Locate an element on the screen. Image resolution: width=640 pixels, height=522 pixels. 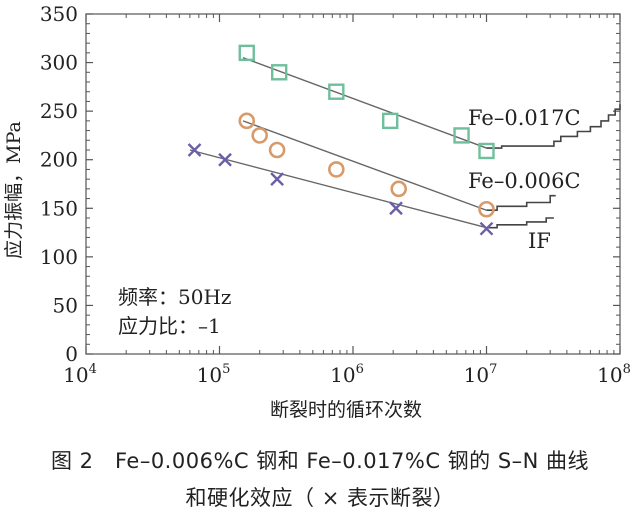
y-tick-label: 200 is located at coordinates (59, 160).